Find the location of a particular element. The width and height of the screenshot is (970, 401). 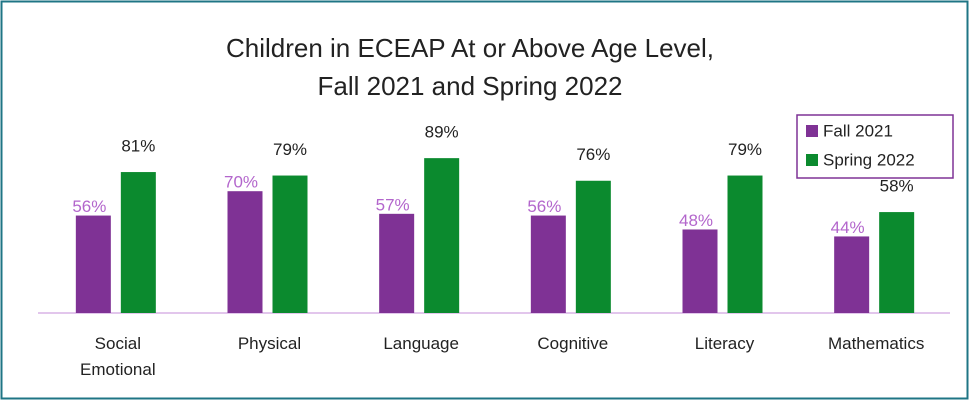

data-label: 57% is located at coordinates (393, 204).